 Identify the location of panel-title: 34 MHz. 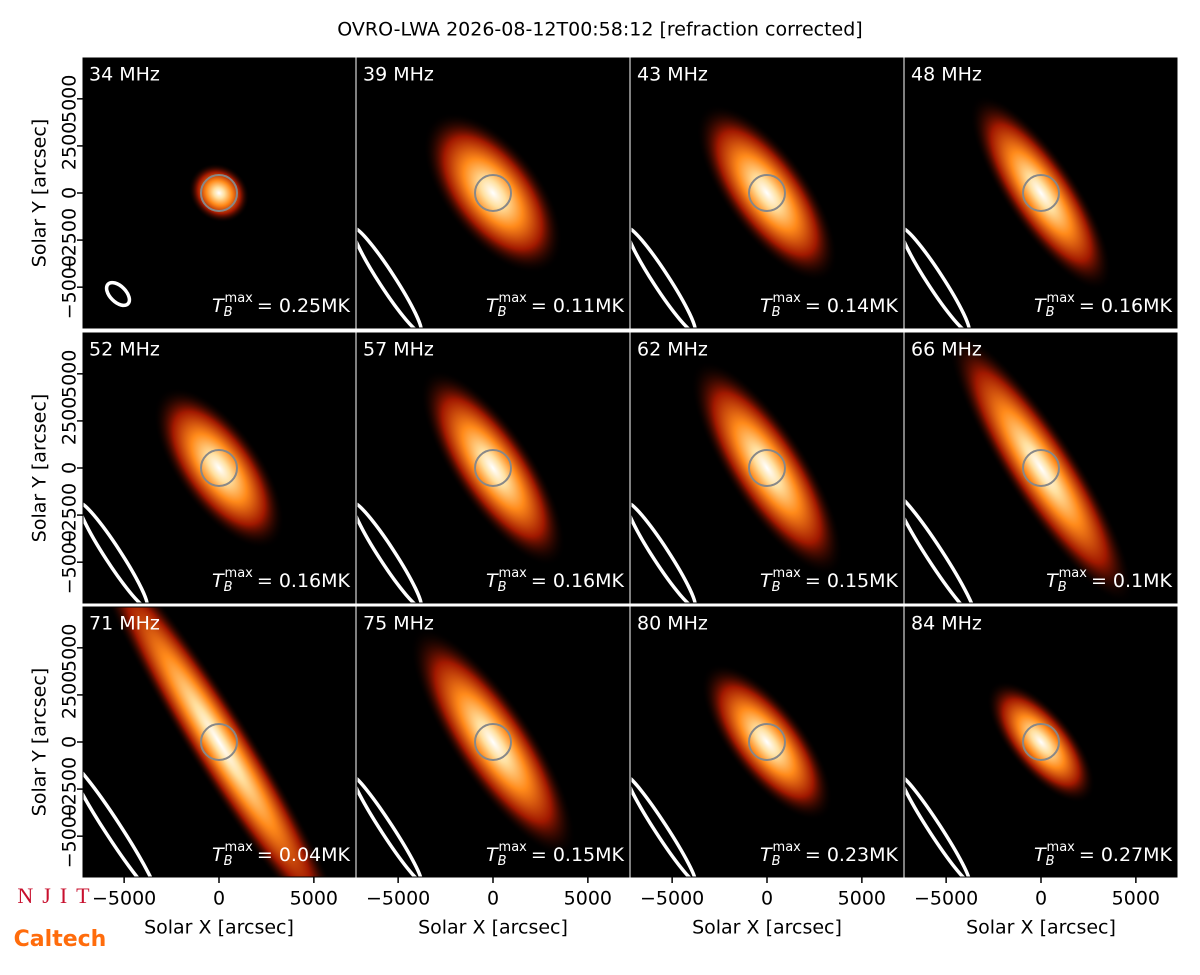
(124, 75).